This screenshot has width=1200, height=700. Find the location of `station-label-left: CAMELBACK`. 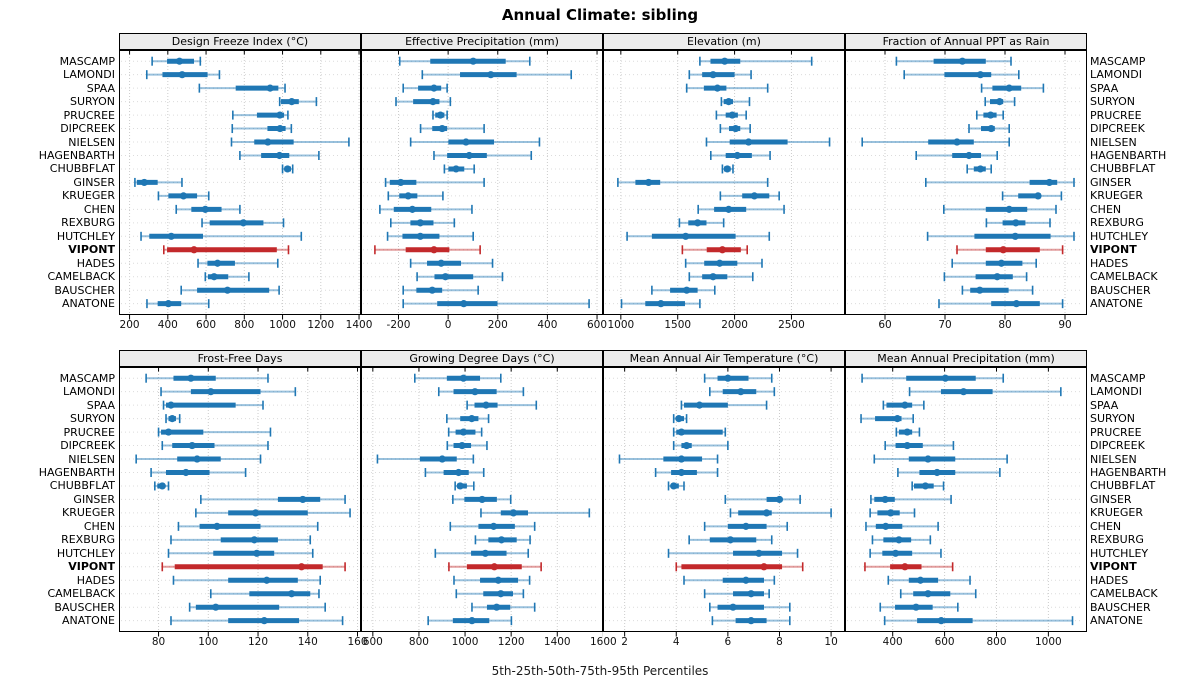

station-label-left: CAMELBACK is located at coordinates (81, 594).